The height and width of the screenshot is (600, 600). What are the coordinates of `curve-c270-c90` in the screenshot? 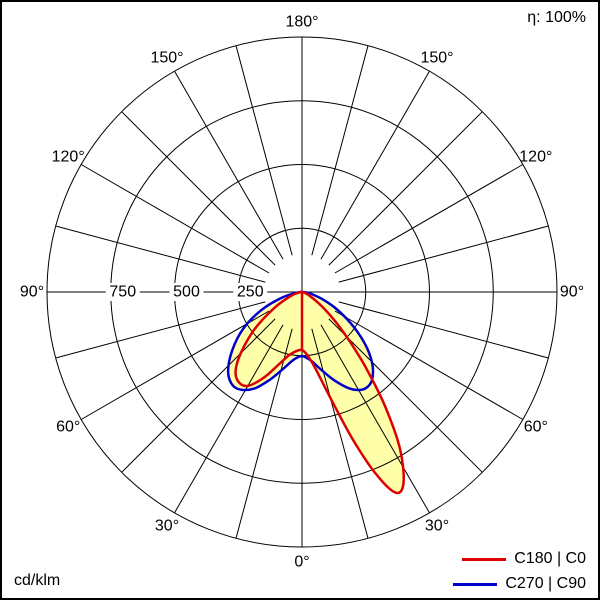 It's located at (300, 341).